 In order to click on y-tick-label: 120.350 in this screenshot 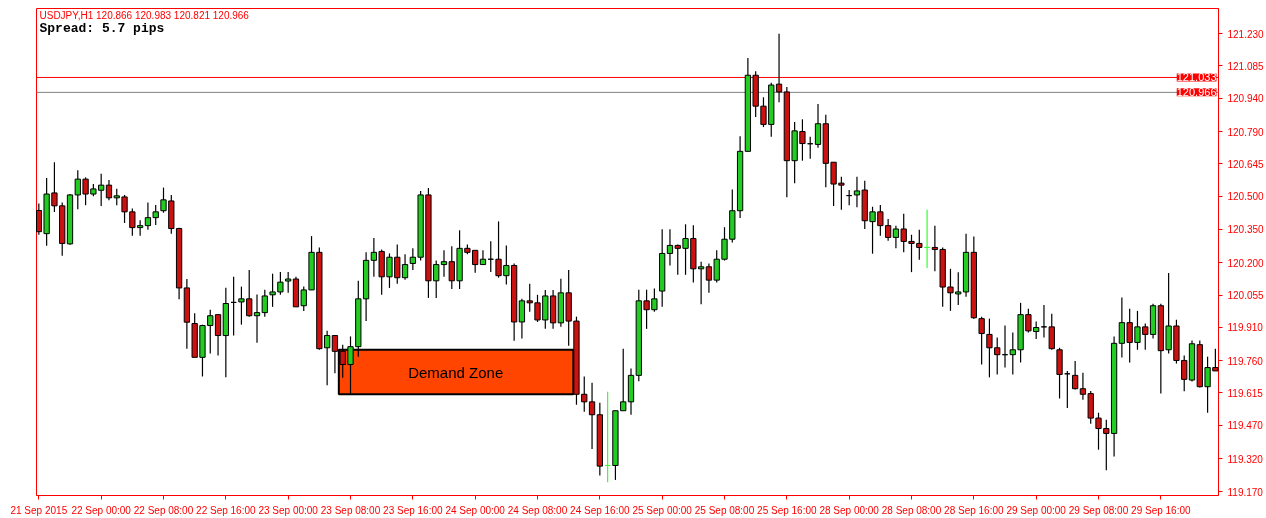, I will do `click(1246, 230)`.